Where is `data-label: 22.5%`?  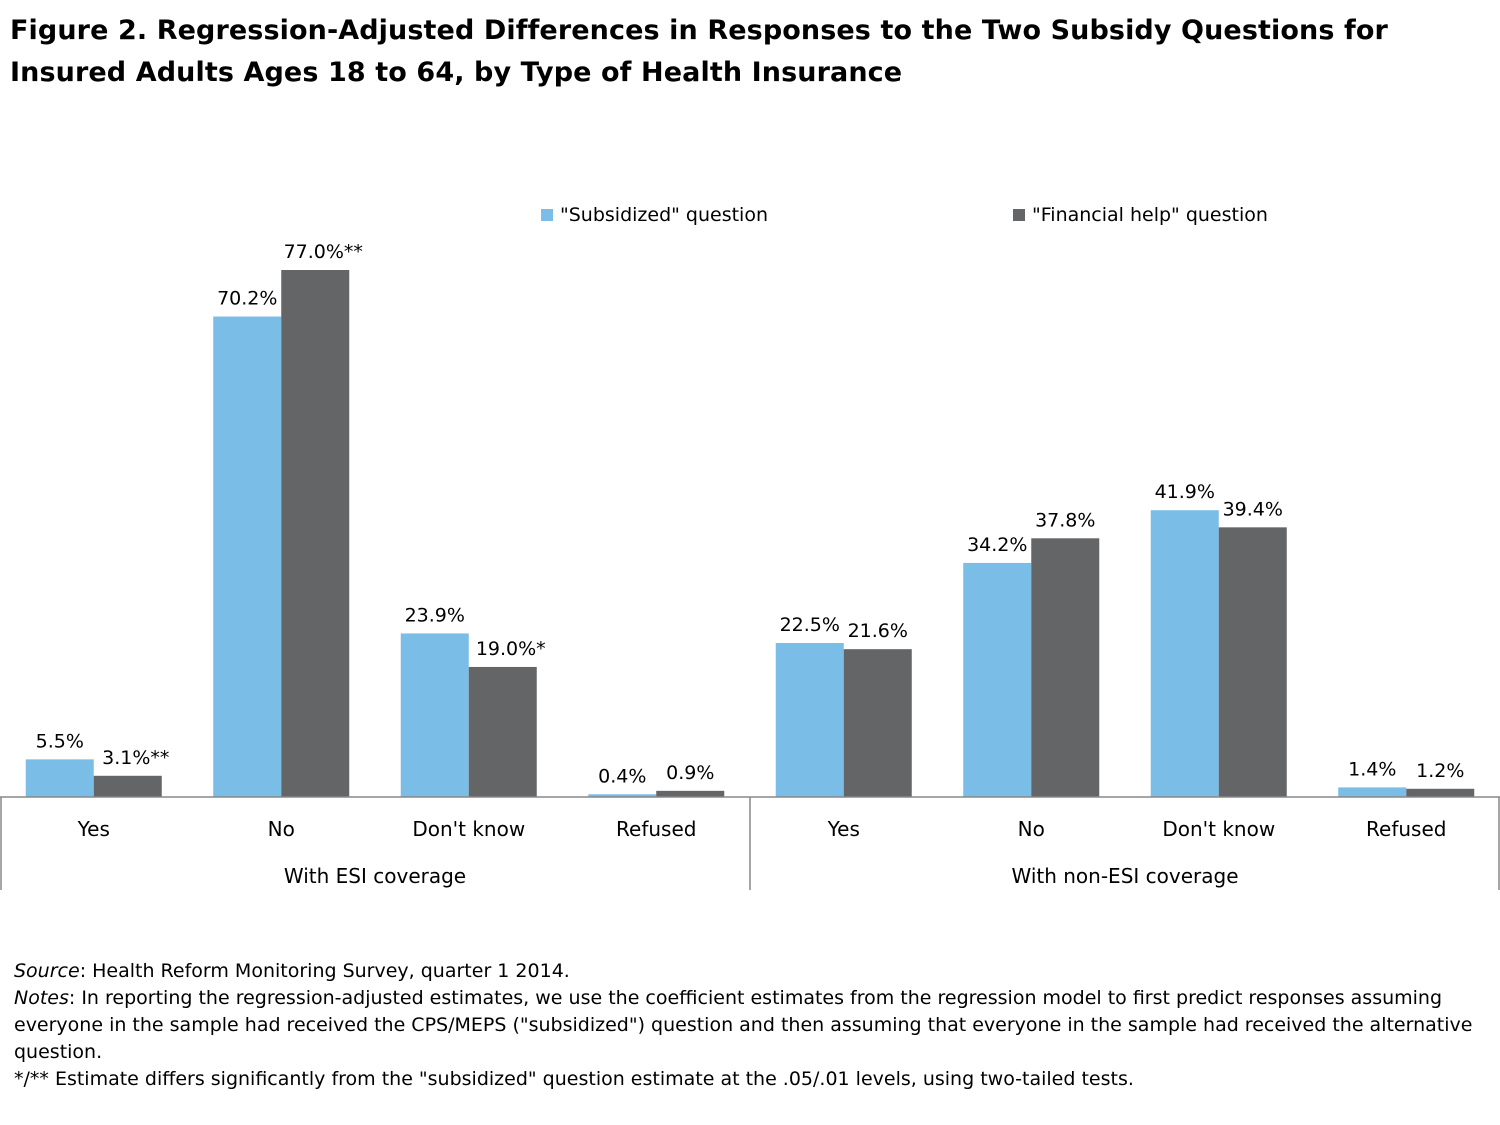 data-label: 22.5% is located at coordinates (810, 625).